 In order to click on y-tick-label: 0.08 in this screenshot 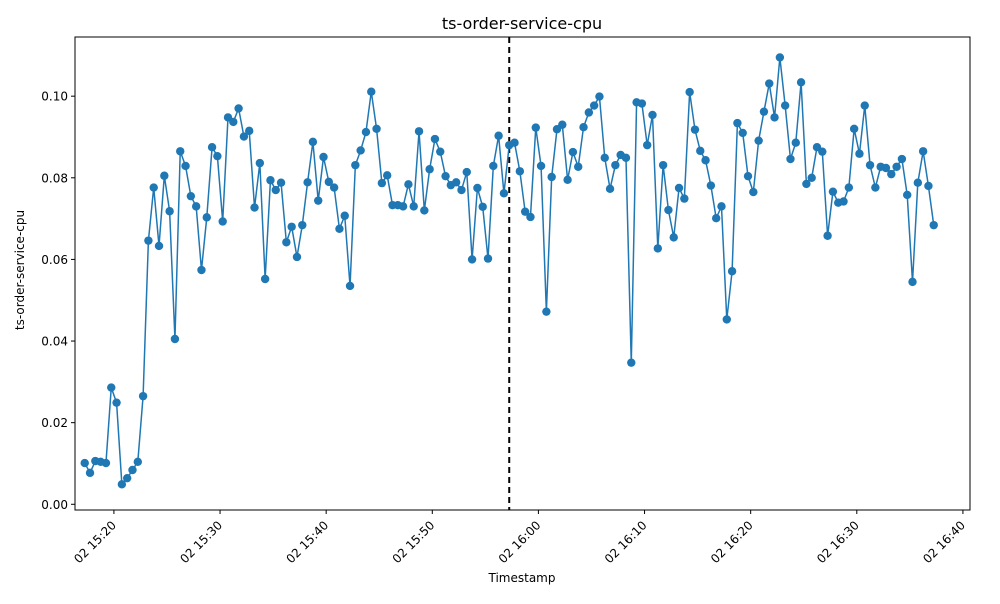, I will do `click(54, 178)`.